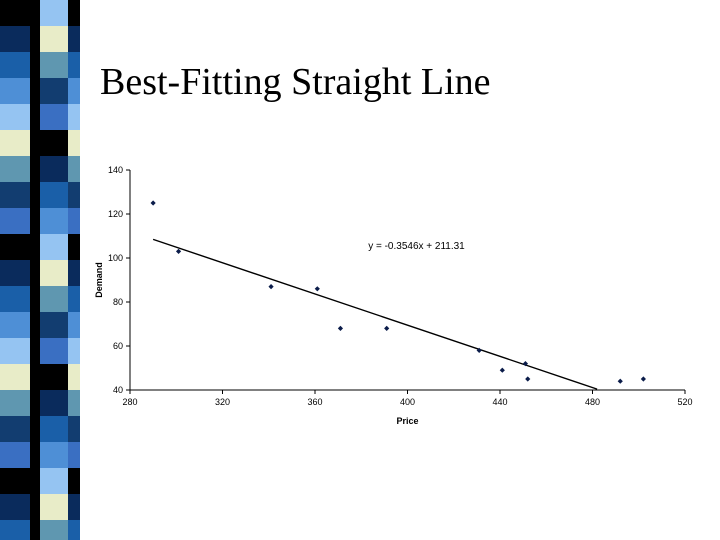 Image resolution: width=720 pixels, height=540 pixels. I want to click on y-tick-label: 80, so click(118, 302).